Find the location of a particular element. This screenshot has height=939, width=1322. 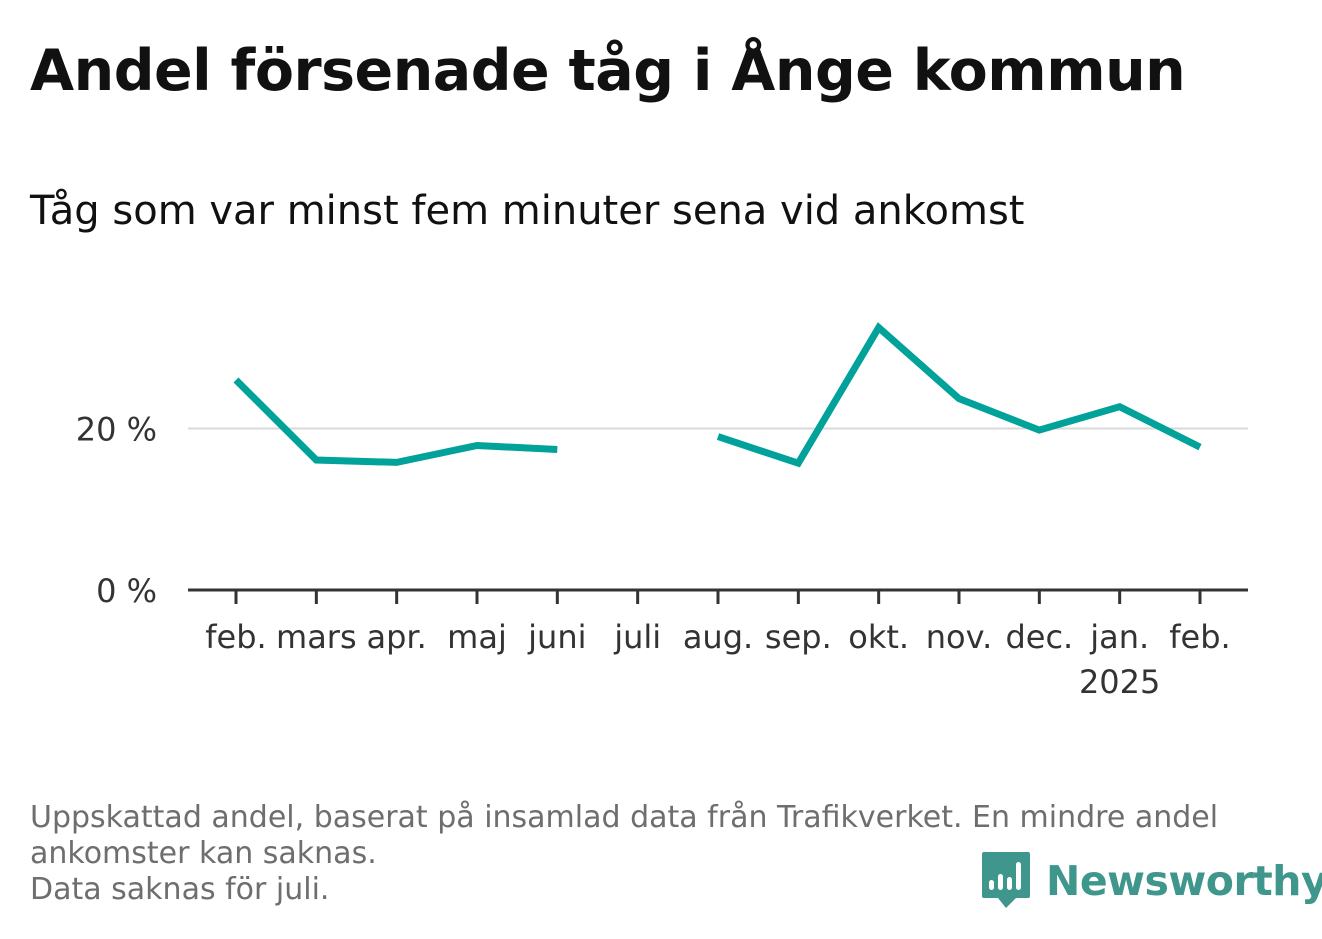

footnote-line-3: Data saknas för juli. is located at coordinates (180, 889).